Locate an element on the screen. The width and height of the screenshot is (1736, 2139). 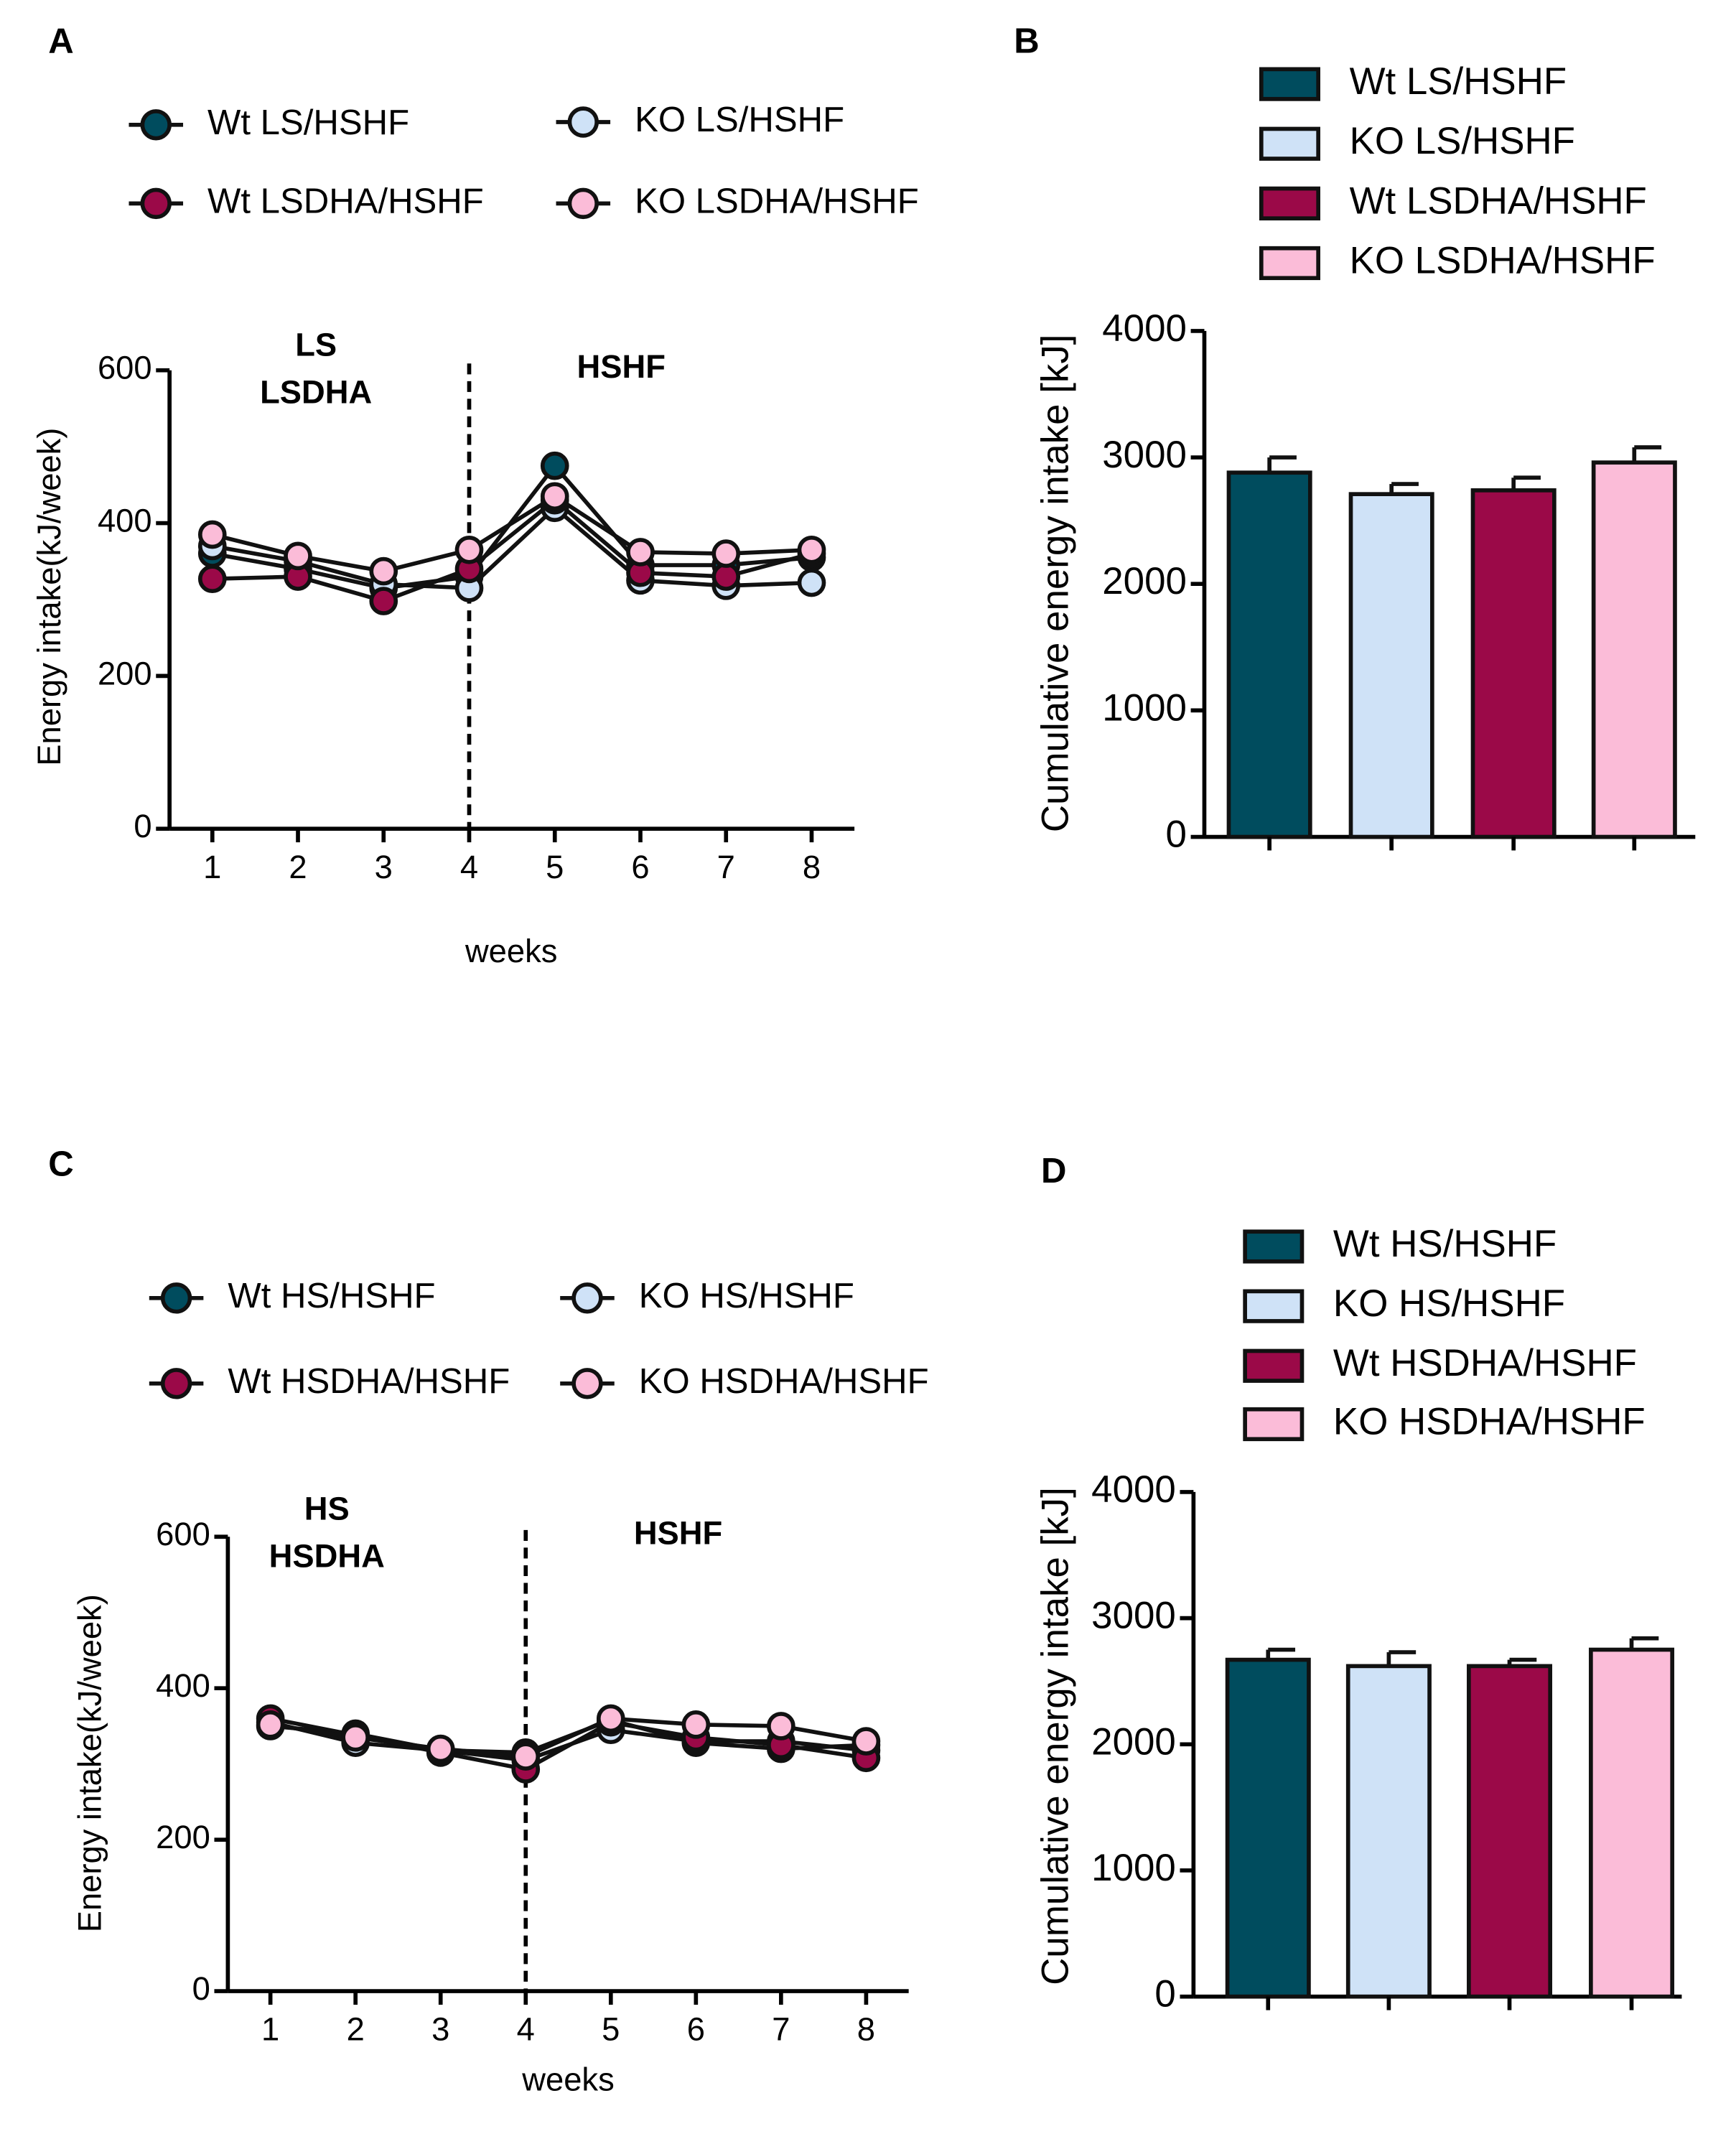
phase-label: LS is located at coordinates (316, 345).